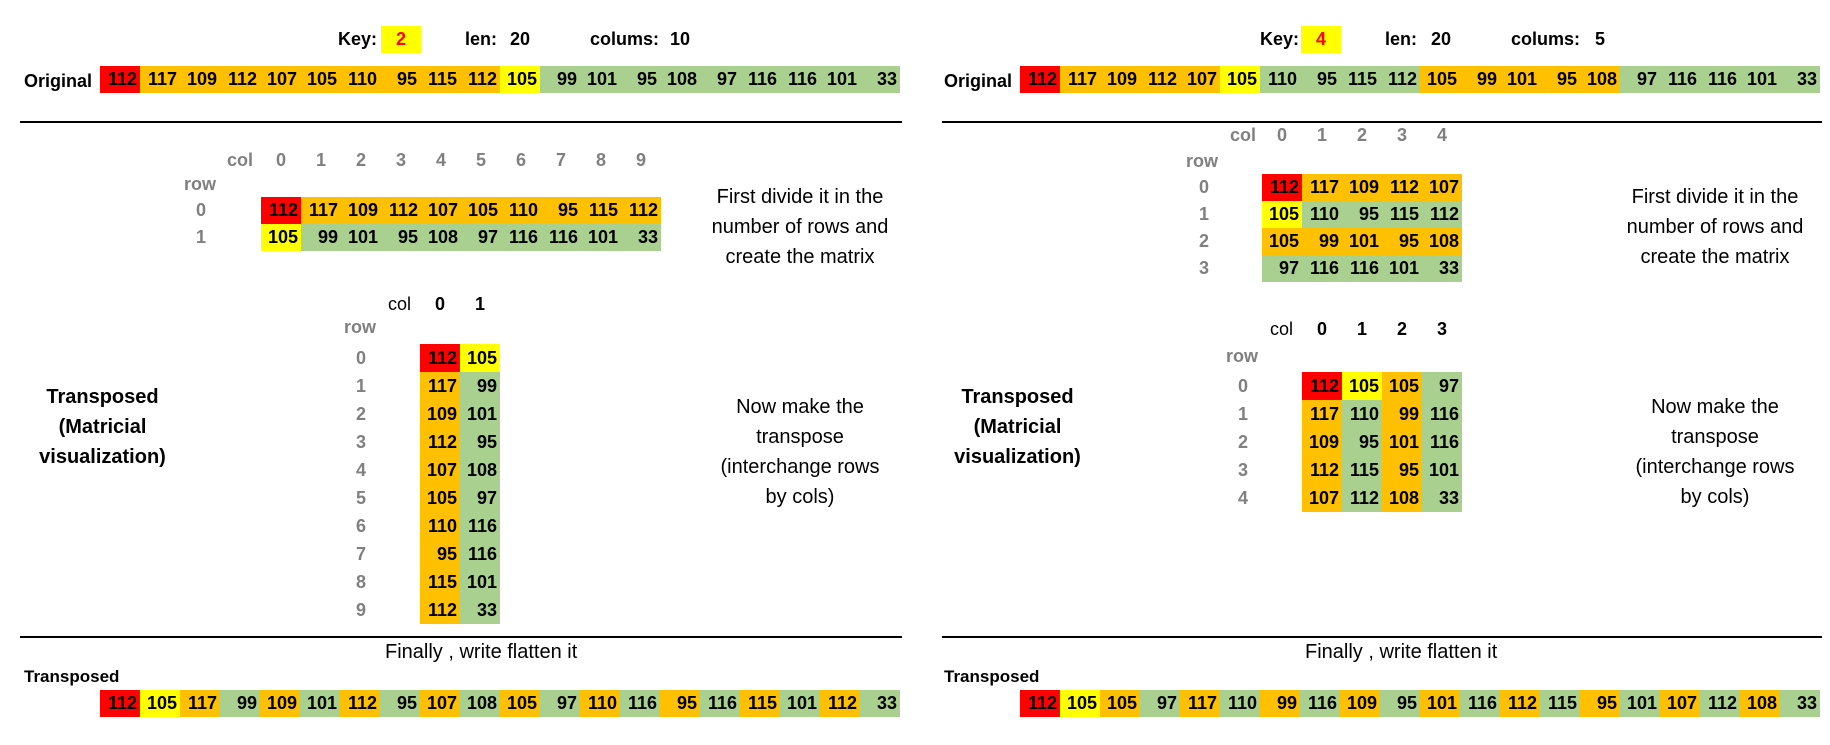 The height and width of the screenshot is (745, 1830). I want to click on columns-value: 5, so click(1600, 39).